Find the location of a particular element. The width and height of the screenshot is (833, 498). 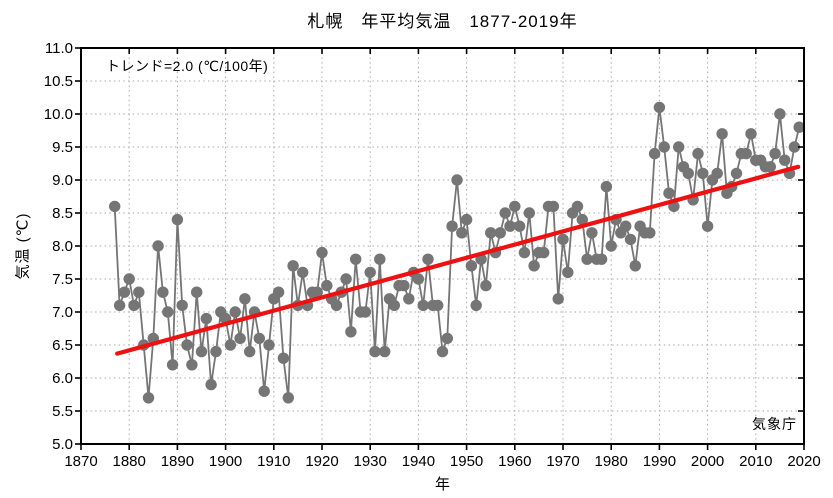

x-tick-label: 1880 is located at coordinates (129, 461).